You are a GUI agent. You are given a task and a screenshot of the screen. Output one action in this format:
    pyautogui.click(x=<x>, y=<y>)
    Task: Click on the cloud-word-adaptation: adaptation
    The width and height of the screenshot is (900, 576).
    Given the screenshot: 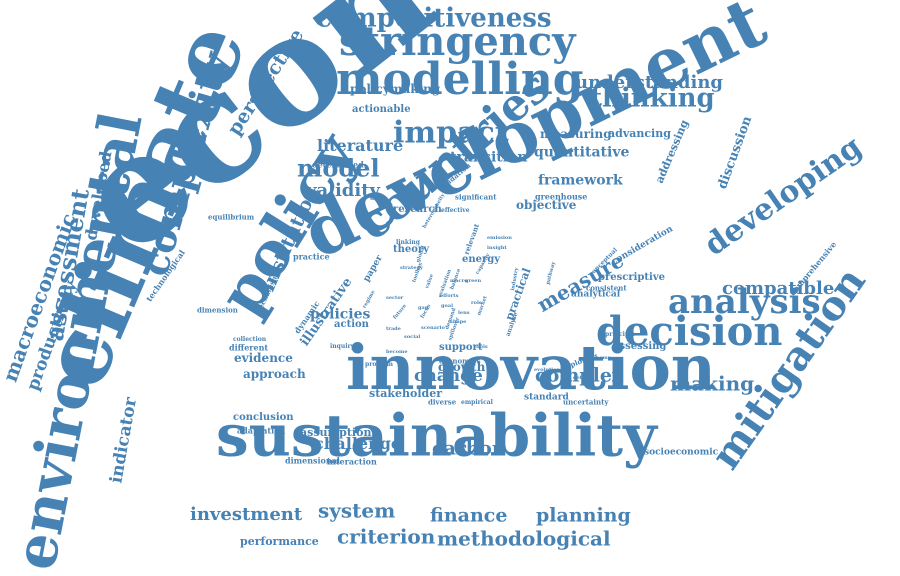 What is the action you would take?
    pyautogui.click(x=261, y=430)
    